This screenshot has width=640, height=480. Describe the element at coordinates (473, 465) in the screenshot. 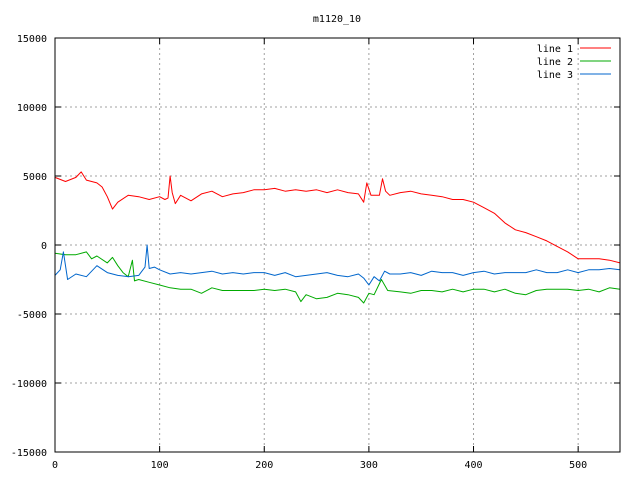

I see `x-tick-label: 400` at that location.